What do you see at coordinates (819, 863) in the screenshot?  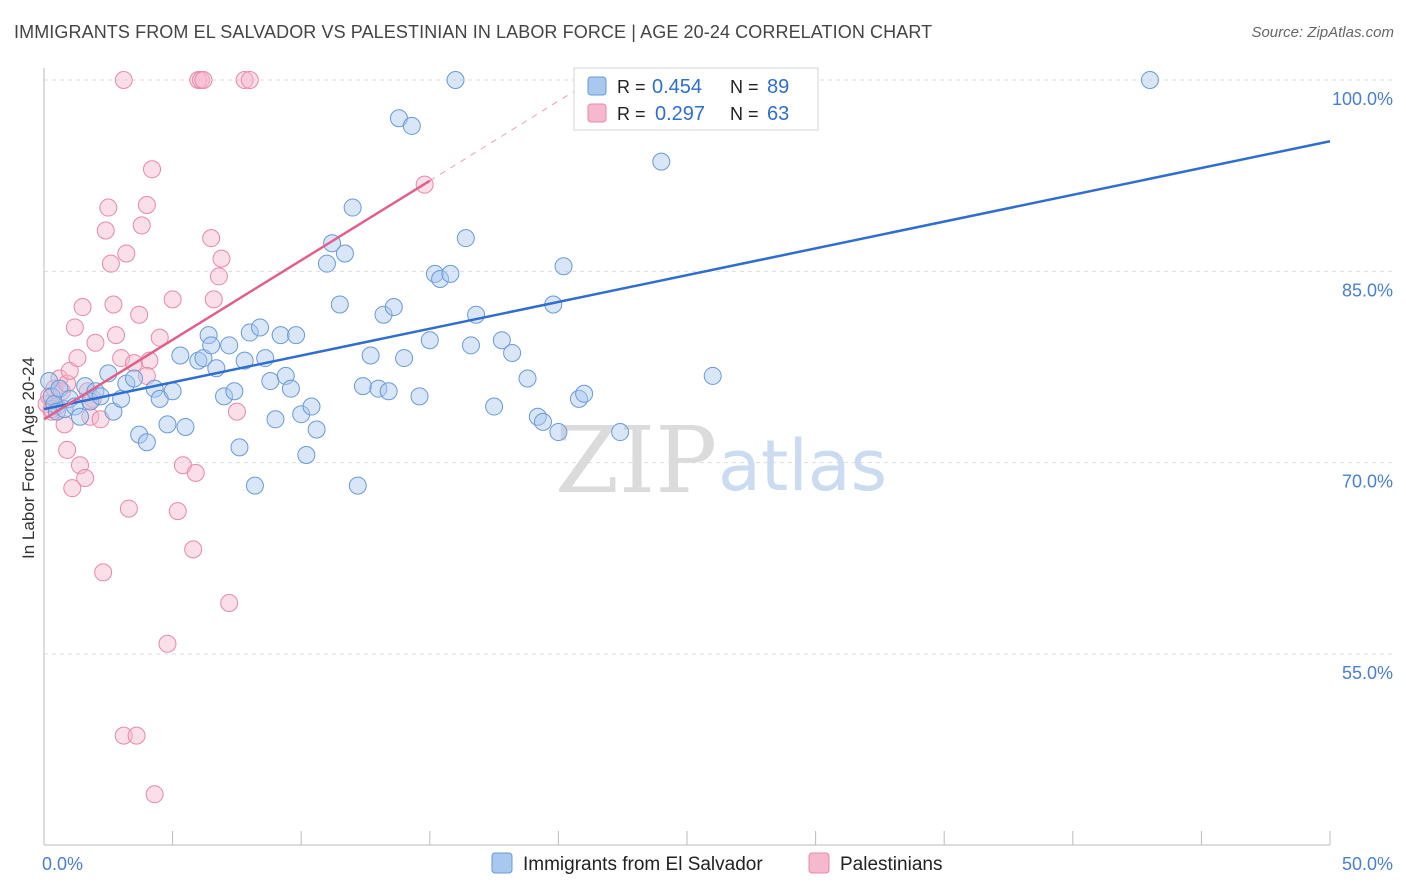 I see `series-swatch-palestinians` at bounding box center [819, 863].